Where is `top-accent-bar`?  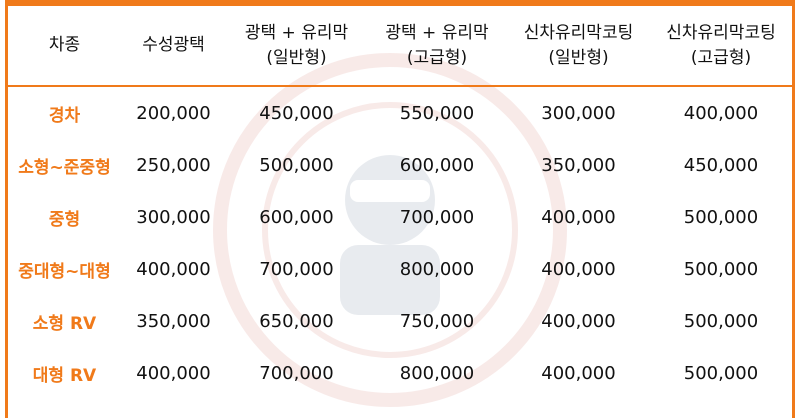
top-accent-bar is located at coordinates (400, 3).